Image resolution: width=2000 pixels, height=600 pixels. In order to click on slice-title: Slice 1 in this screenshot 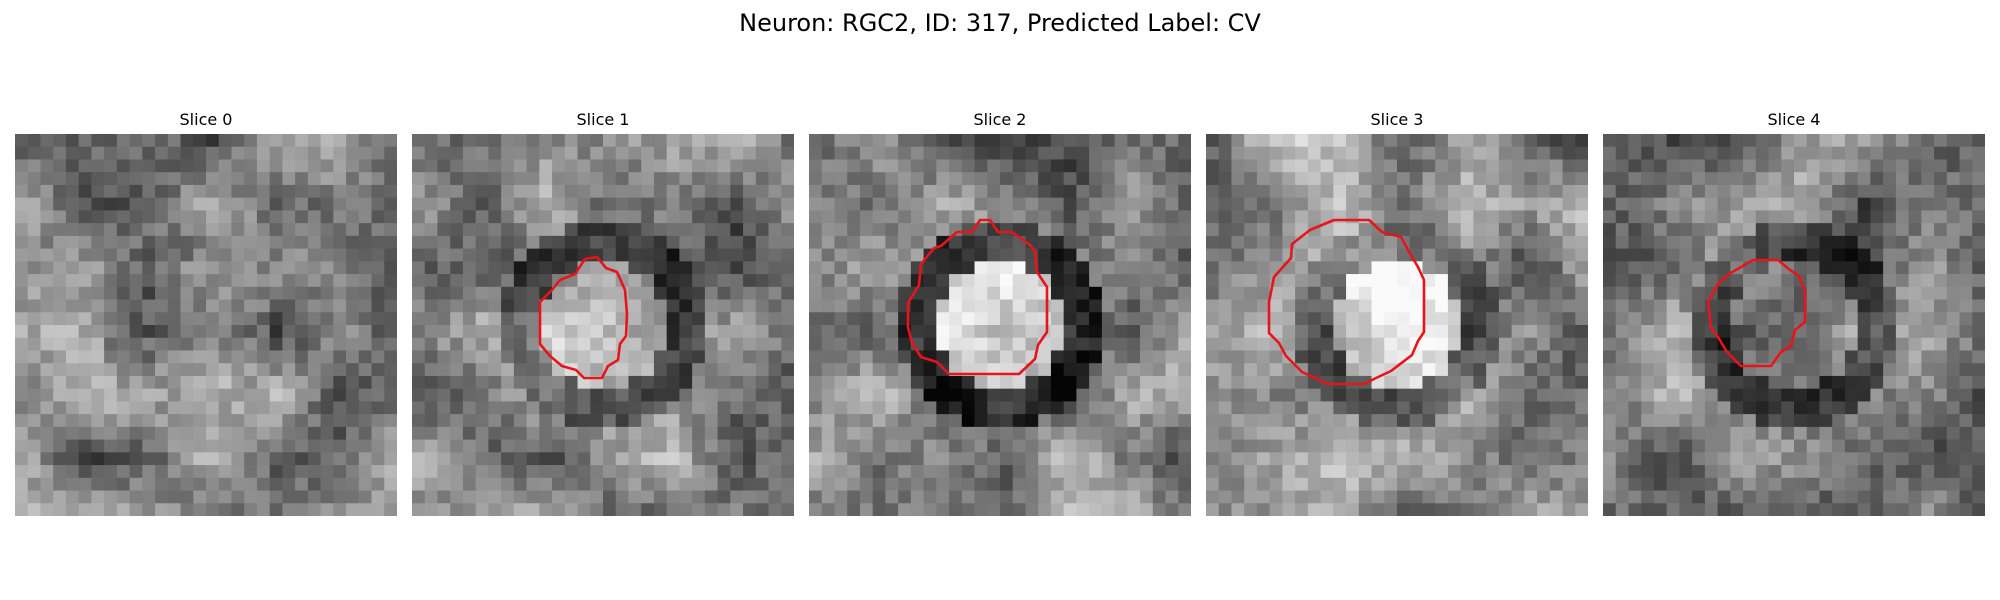, I will do `click(603, 119)`.